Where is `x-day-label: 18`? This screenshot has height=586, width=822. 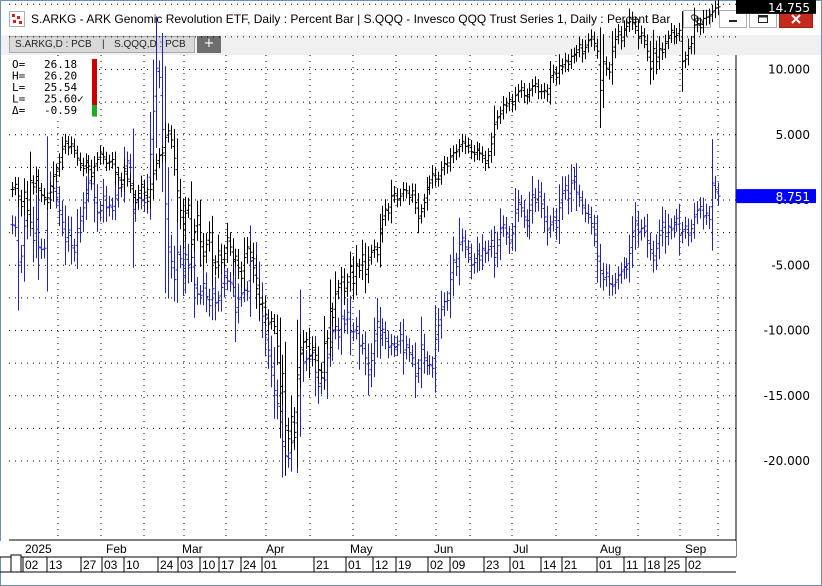 x-day-label: 18 is located at coordinates (654, 565).